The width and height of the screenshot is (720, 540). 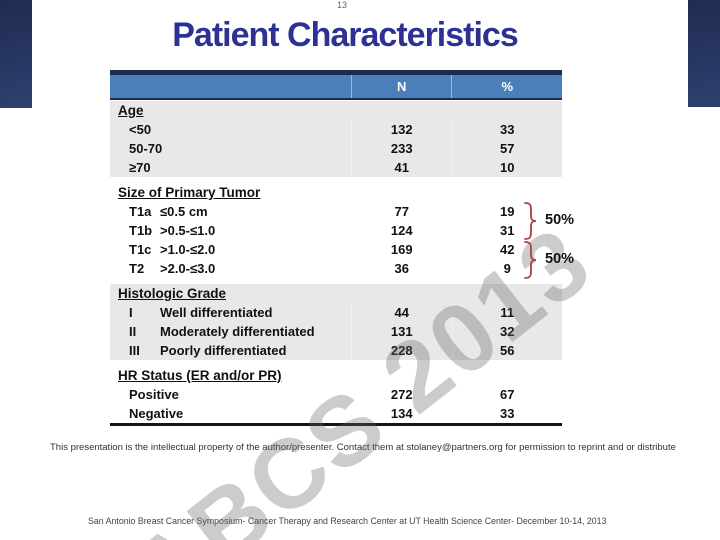 What do you see at coordinates (168, 211) in the screenshot?
I see `row-label: T1a ≤0.5 cm` at bounding box center [168, 211].